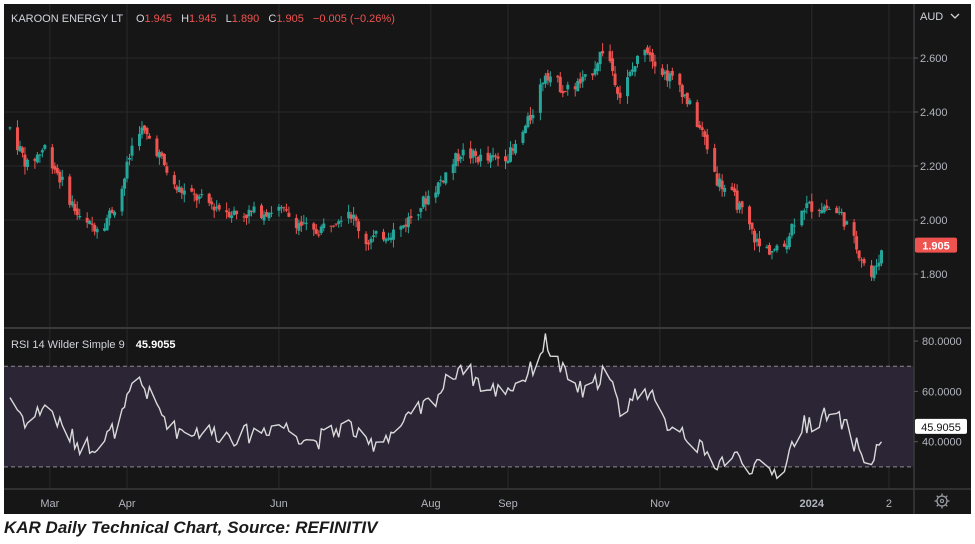 The image size is (975, 544). I want to click on price-tick-label: 1.800, so click(934, 275).